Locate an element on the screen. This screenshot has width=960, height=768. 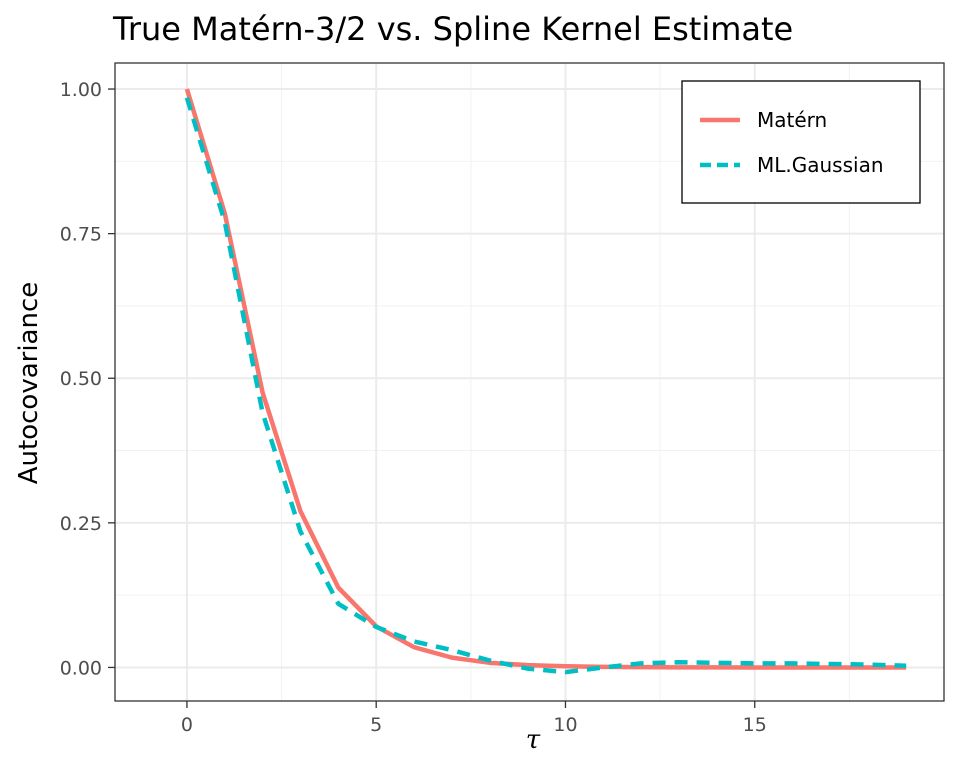
x-tick-label-1: 5 is located at coordinates (376, 725).